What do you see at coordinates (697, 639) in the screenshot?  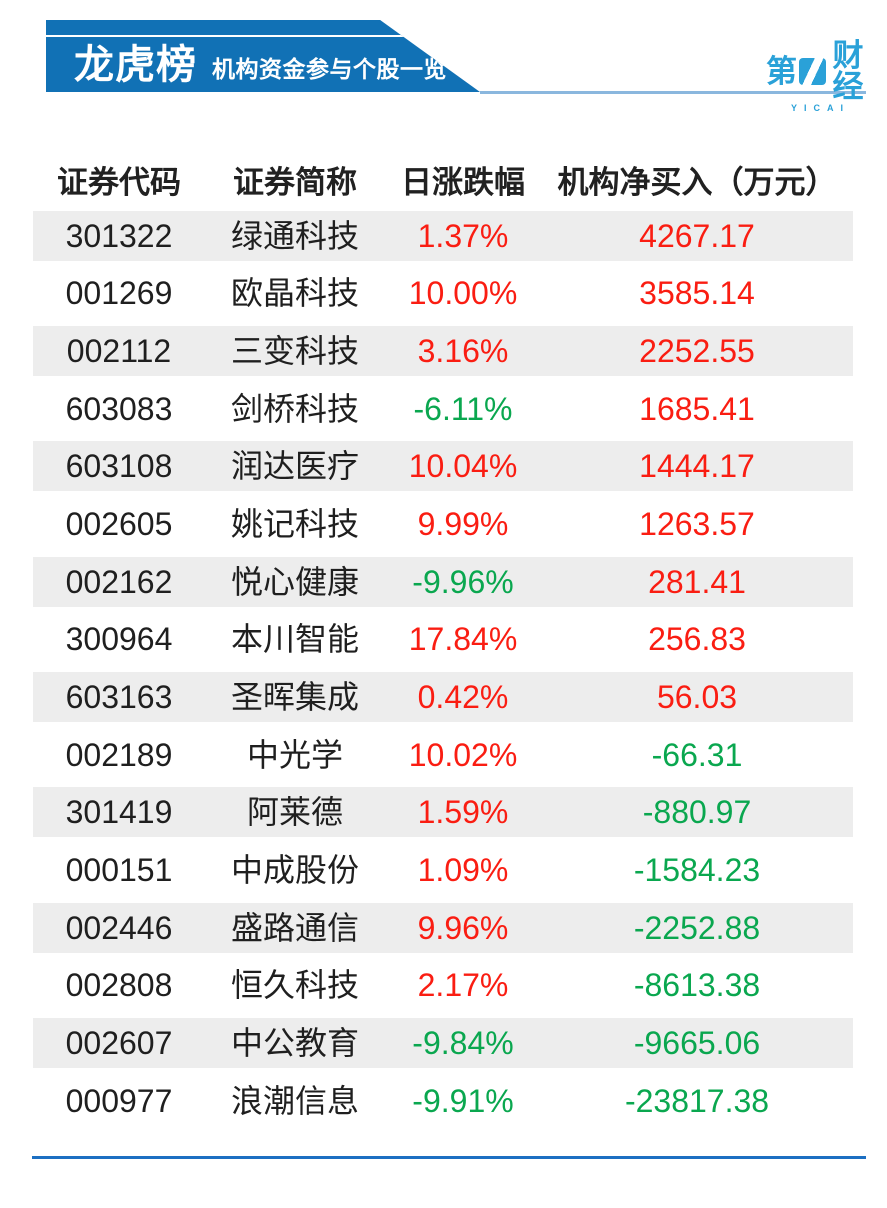 I see `net-buy: 256.83` at bounding box center [697, 639].